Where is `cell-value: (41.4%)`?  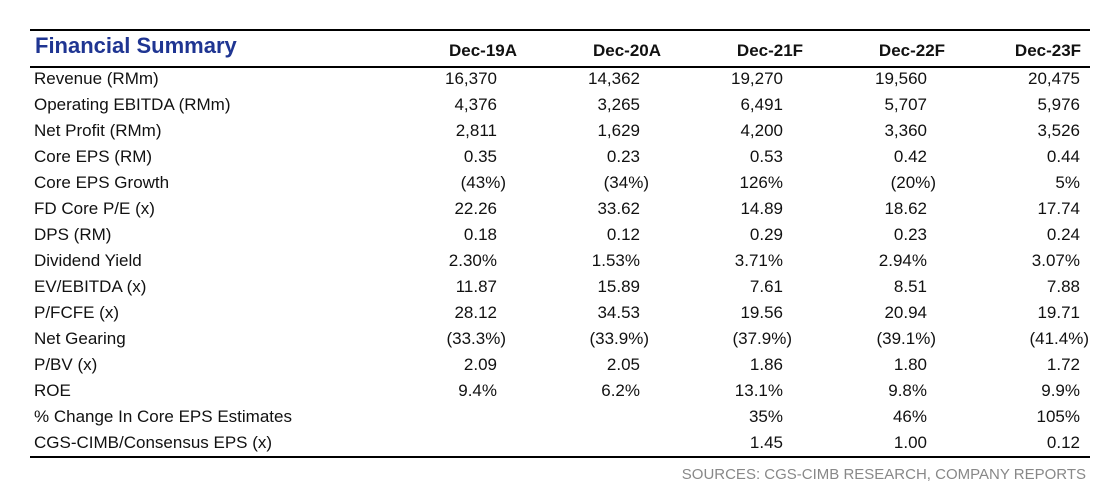 cell-value: (41.4%) is located at coordinates (1059, 338).